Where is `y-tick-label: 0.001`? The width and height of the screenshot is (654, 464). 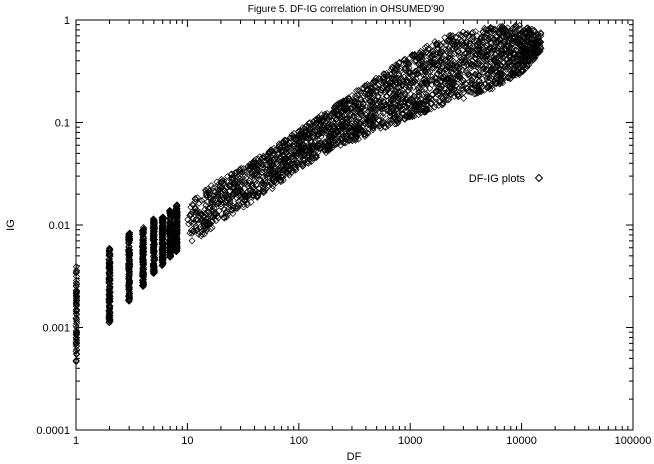
y-tick-label: 0.001 is located at coordinates (56, 329).